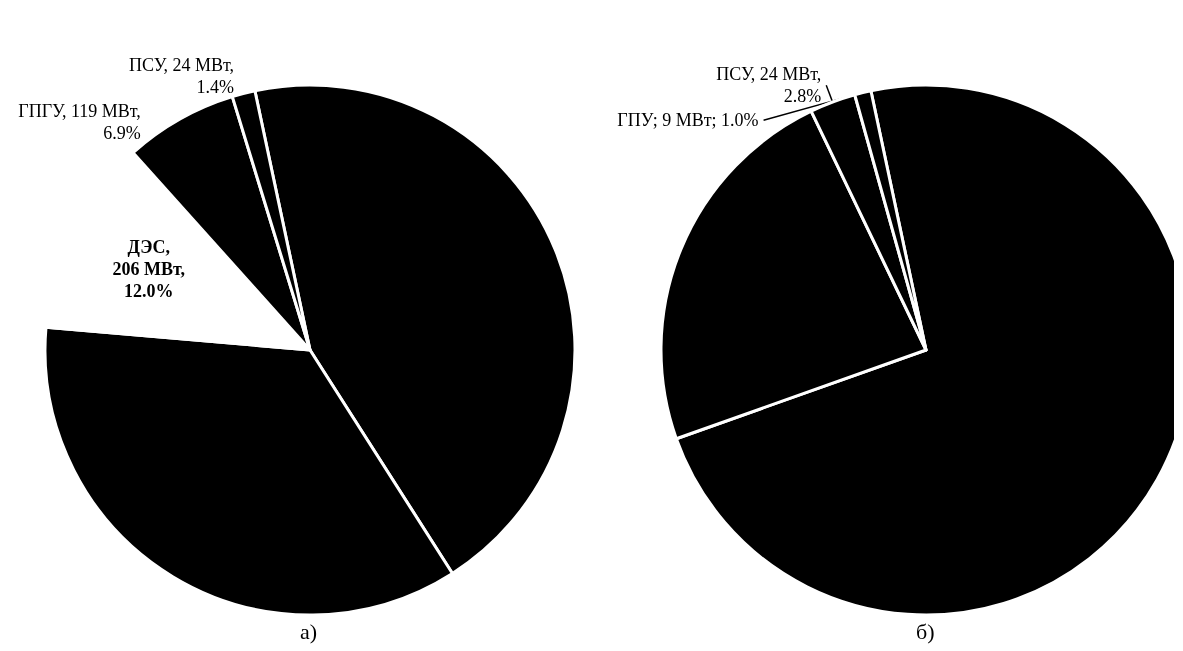  Describe the element at coordinates (769, 85) in the screenshot. I see `slice-label: ПСУ, 24 МВт, 2.8%` at that location.